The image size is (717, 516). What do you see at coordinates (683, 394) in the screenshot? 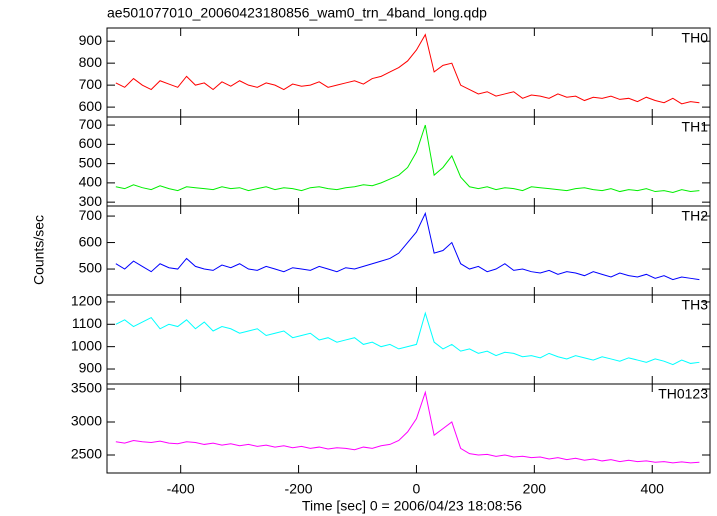
I see `legend-label: TH0123` at bounding box center [683, 394].